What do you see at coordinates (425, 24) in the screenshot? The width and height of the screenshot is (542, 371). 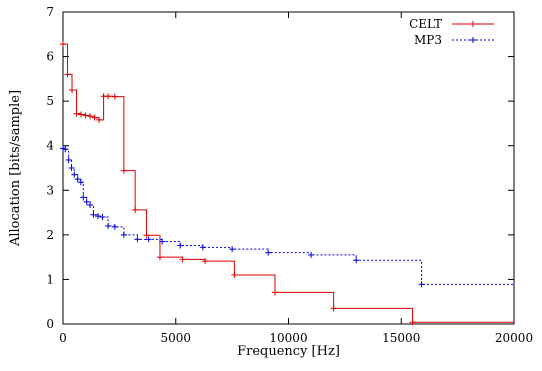 I see `legend-label-celt: CELT` at bounding box center [425, 24].